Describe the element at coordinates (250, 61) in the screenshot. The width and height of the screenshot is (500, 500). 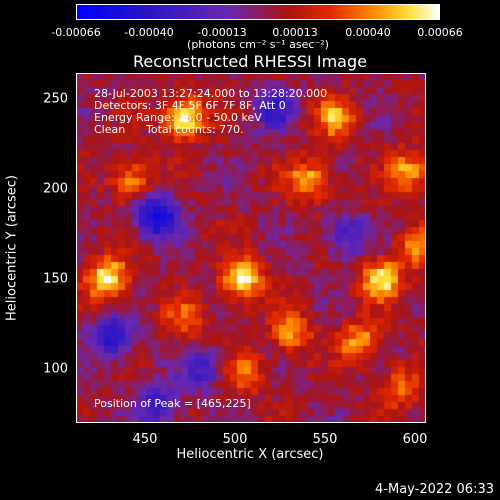
I see `chart-title: Reconstructed RHESSI Image` at that location.